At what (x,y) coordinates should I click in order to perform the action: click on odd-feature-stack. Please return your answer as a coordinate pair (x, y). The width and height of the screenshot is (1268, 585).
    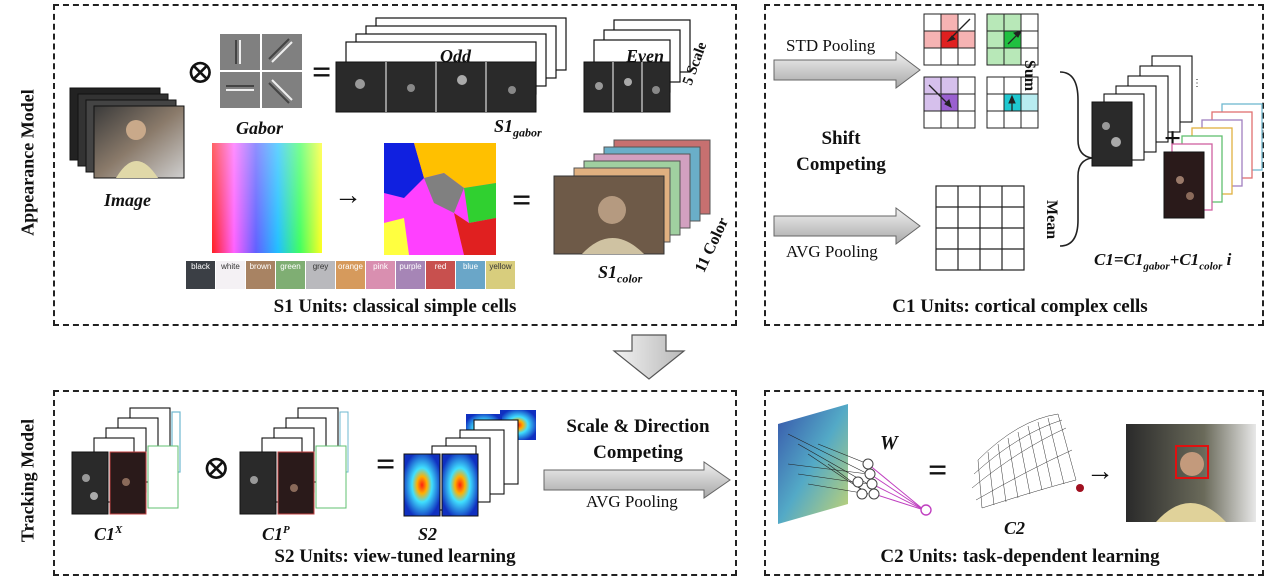
    Looking at the image, I should click on (451, 65).